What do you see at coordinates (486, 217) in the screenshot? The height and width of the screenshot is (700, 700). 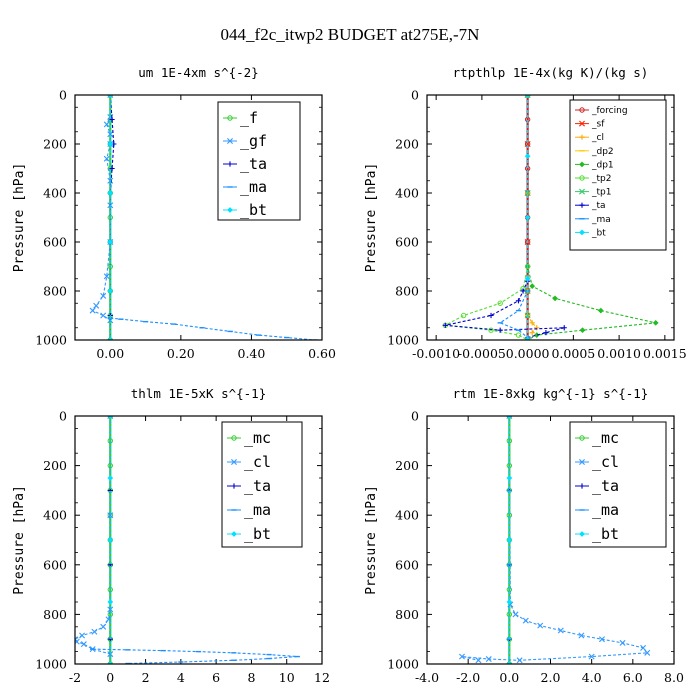 I see `series-line-tp2` at bounding box center [486, 217].